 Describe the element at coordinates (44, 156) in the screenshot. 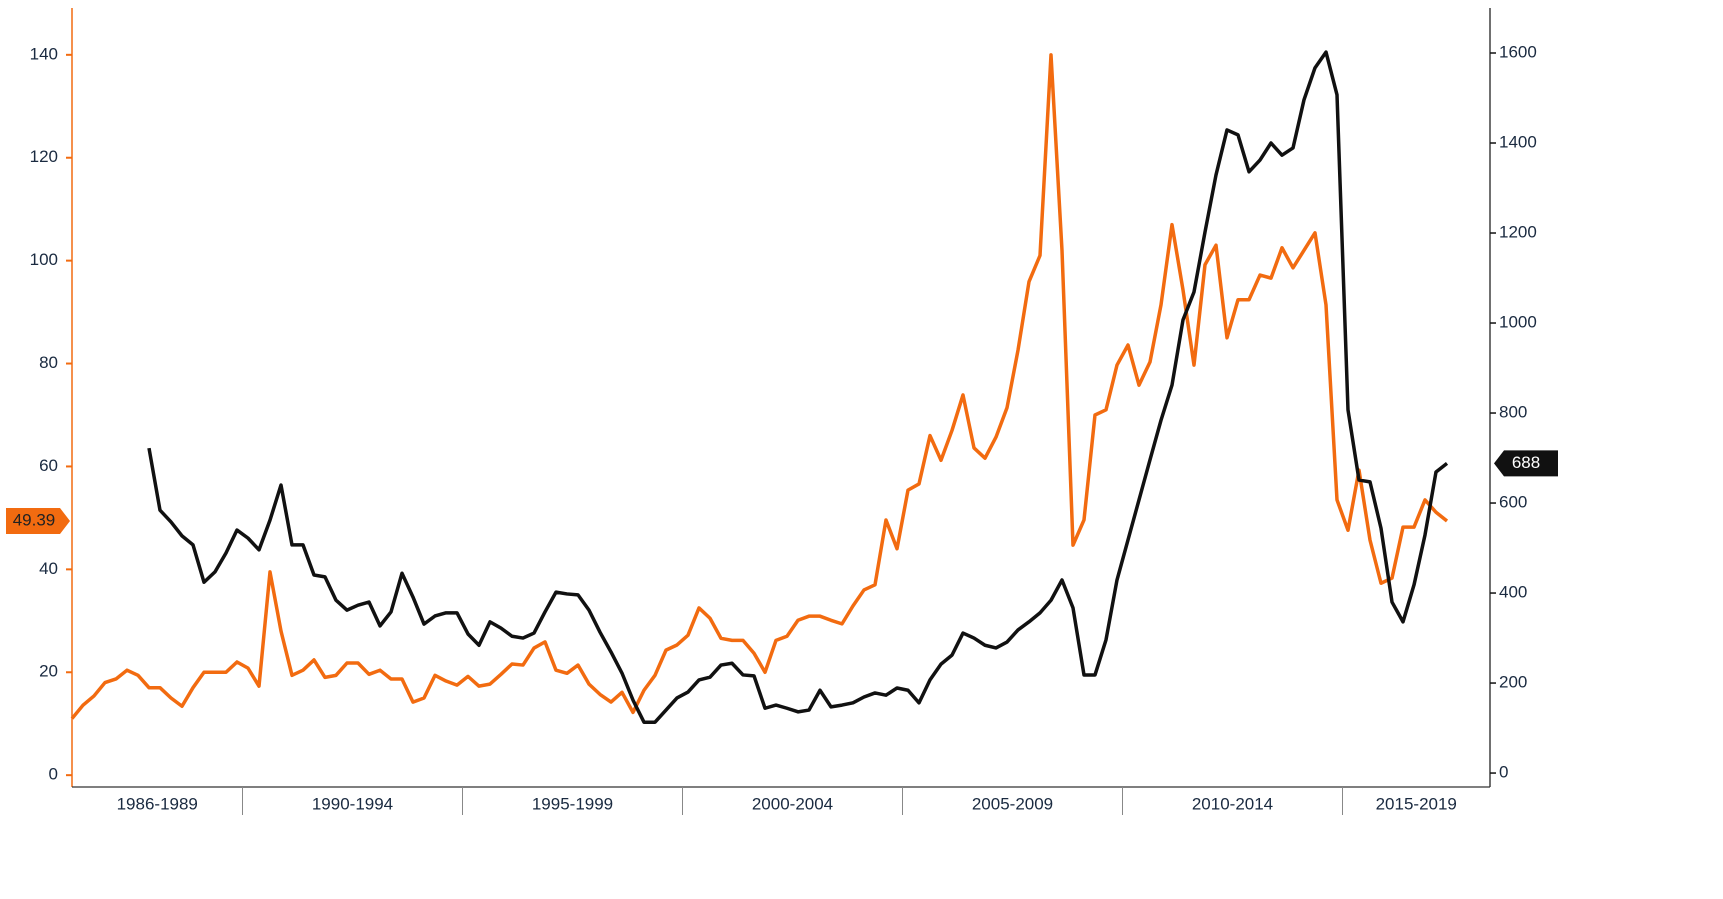

I see `y-tick-label: 120` at that location.